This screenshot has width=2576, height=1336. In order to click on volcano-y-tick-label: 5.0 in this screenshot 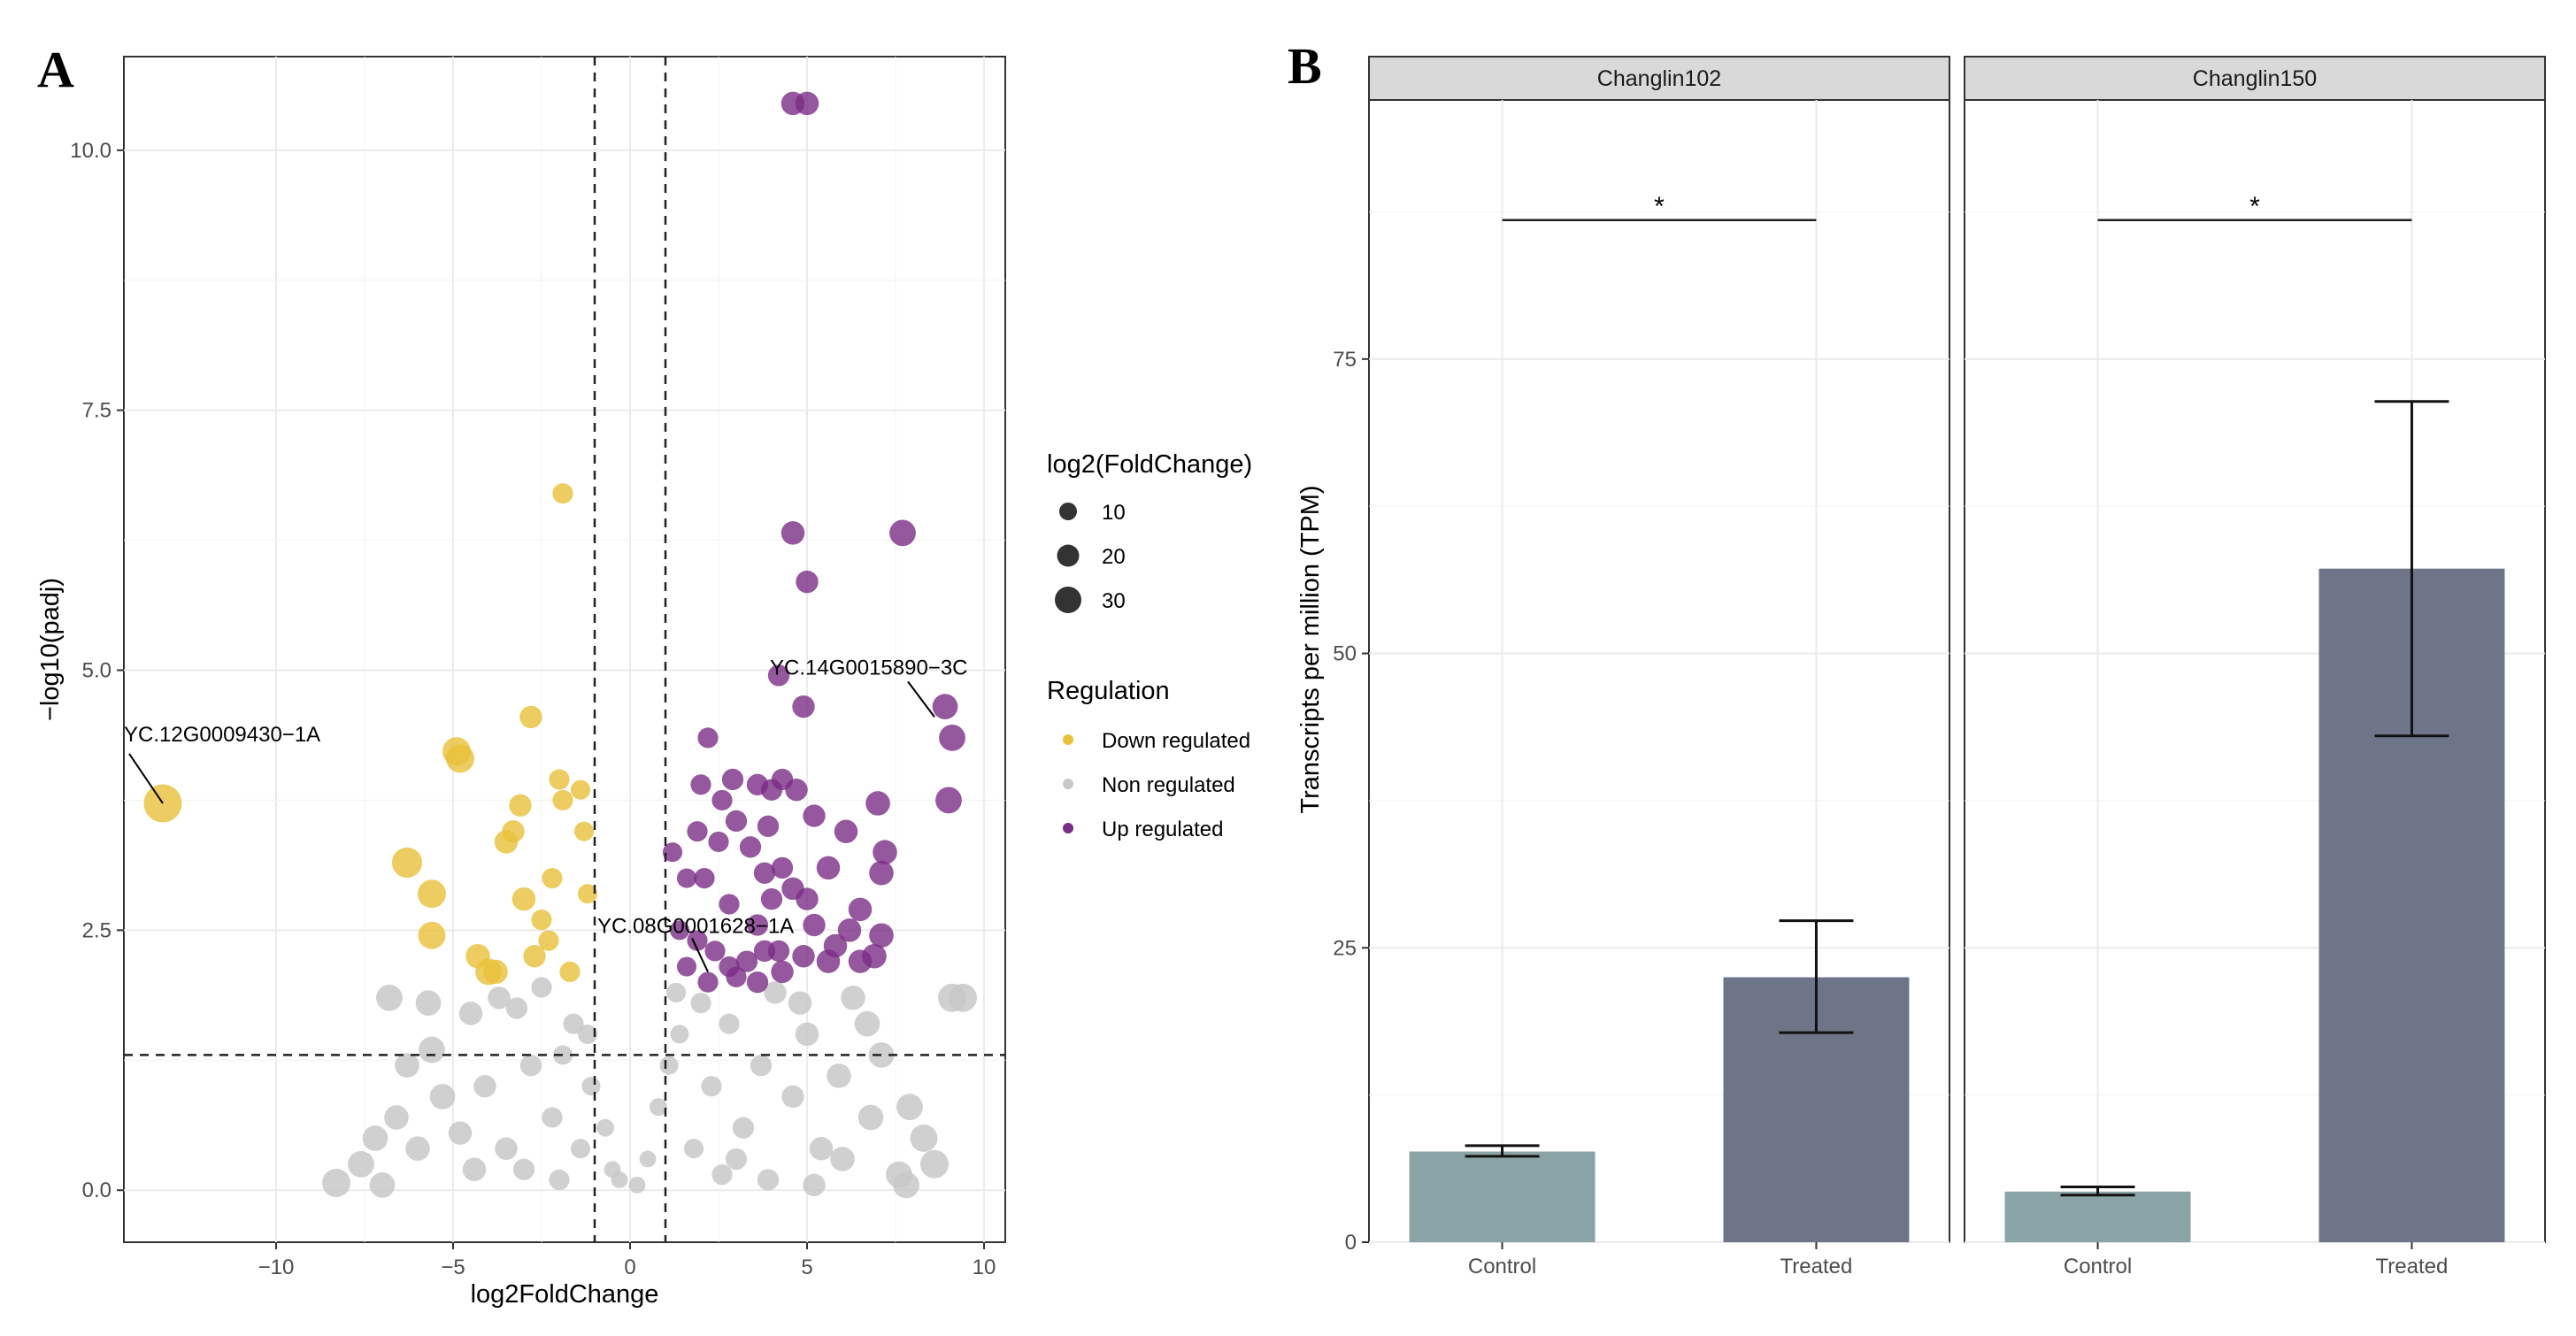, I will do `click(96, 671)`.